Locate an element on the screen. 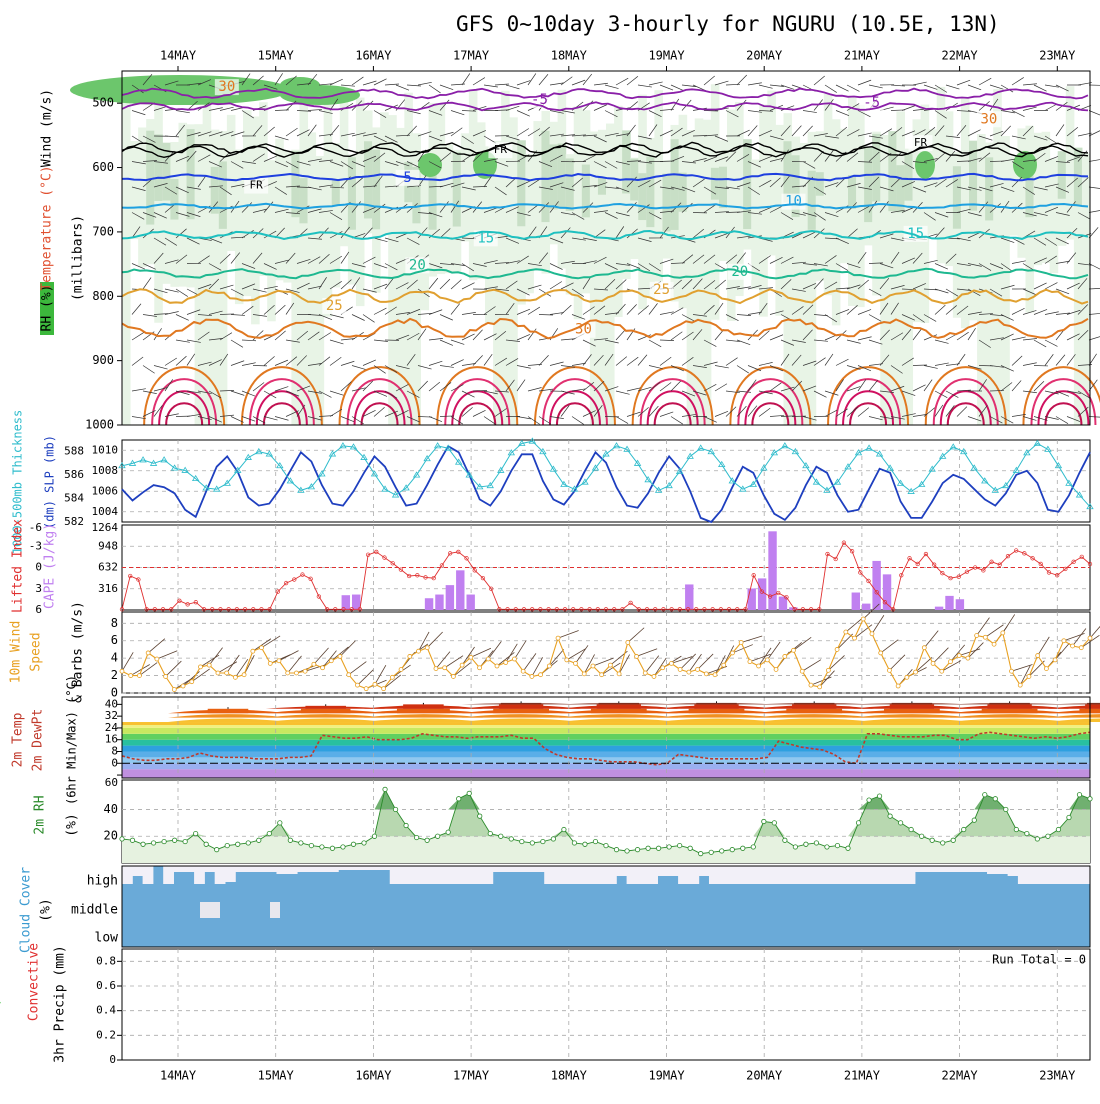 The height and width of the screenshot is (1104, 1100). date-label-bottom: 19MAY is located at coordinates (666, 1076).